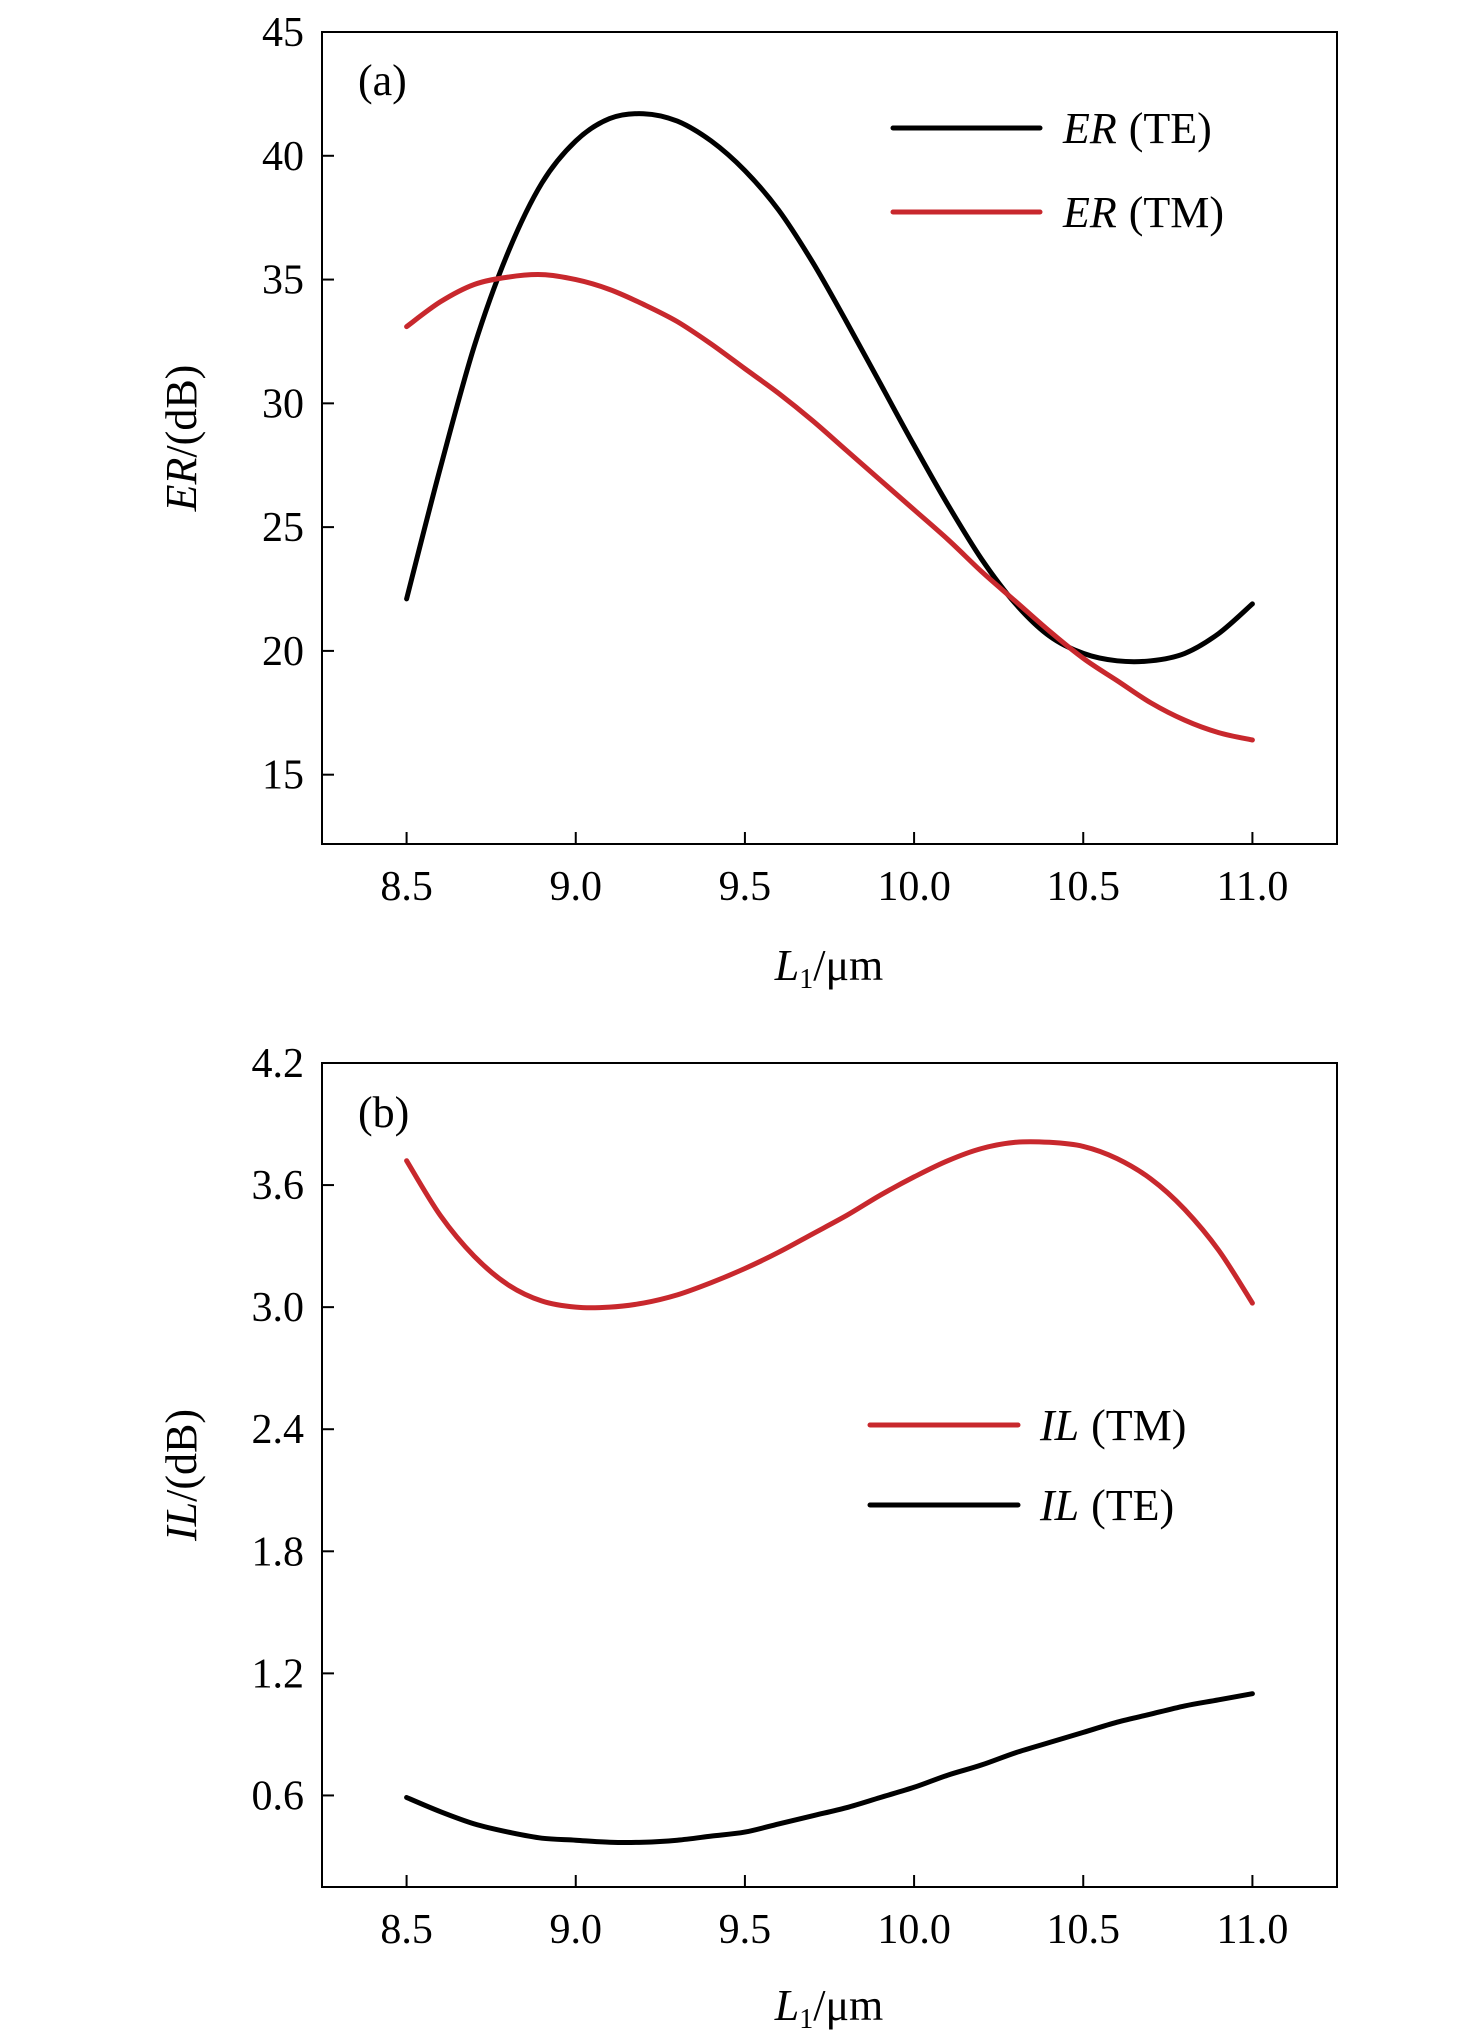  What do you see at coordinates (283, 776) in the screenshot?
I see `y-tick-label: 15` at bounding box center [283, 776].